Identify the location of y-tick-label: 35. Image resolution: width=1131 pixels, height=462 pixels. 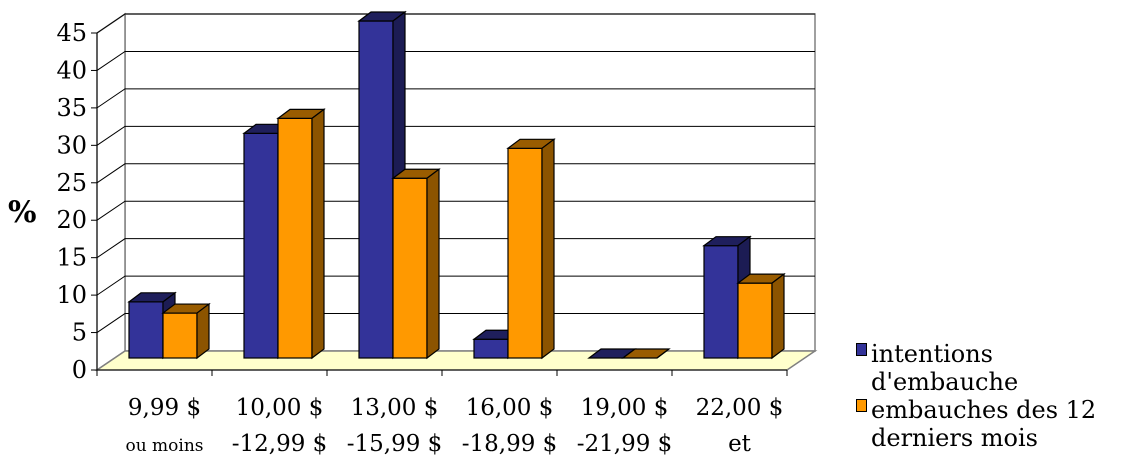
(71, 108).